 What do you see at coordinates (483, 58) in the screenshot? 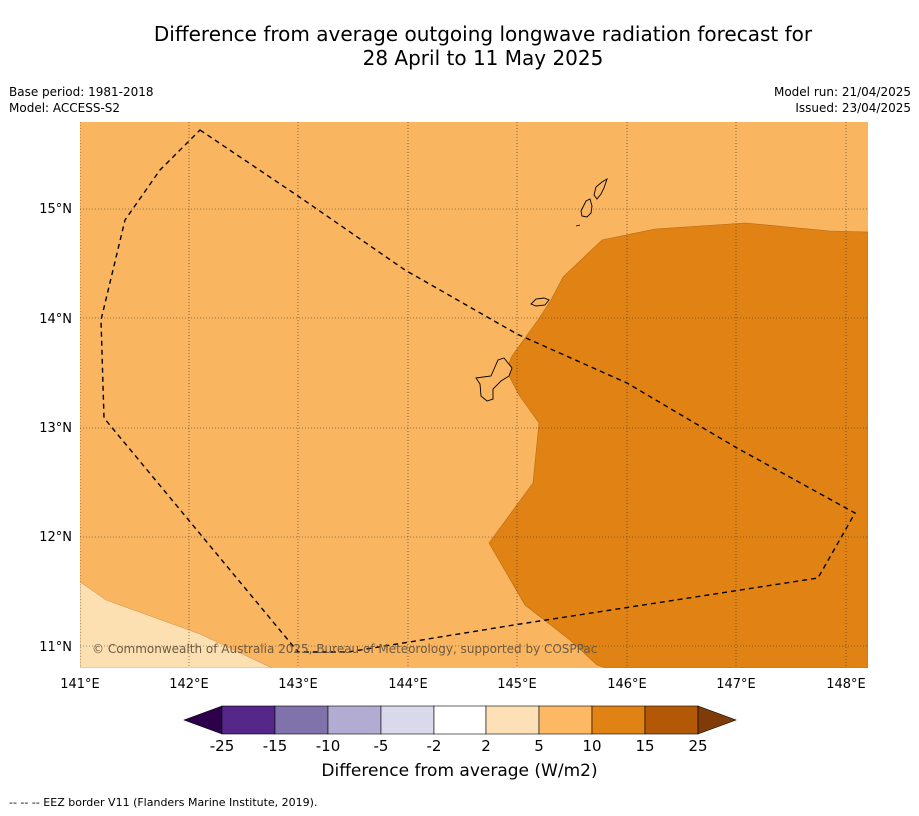
I see `title-line-2: 28 April to 11 May 2025` at bounding box center [483, 58].